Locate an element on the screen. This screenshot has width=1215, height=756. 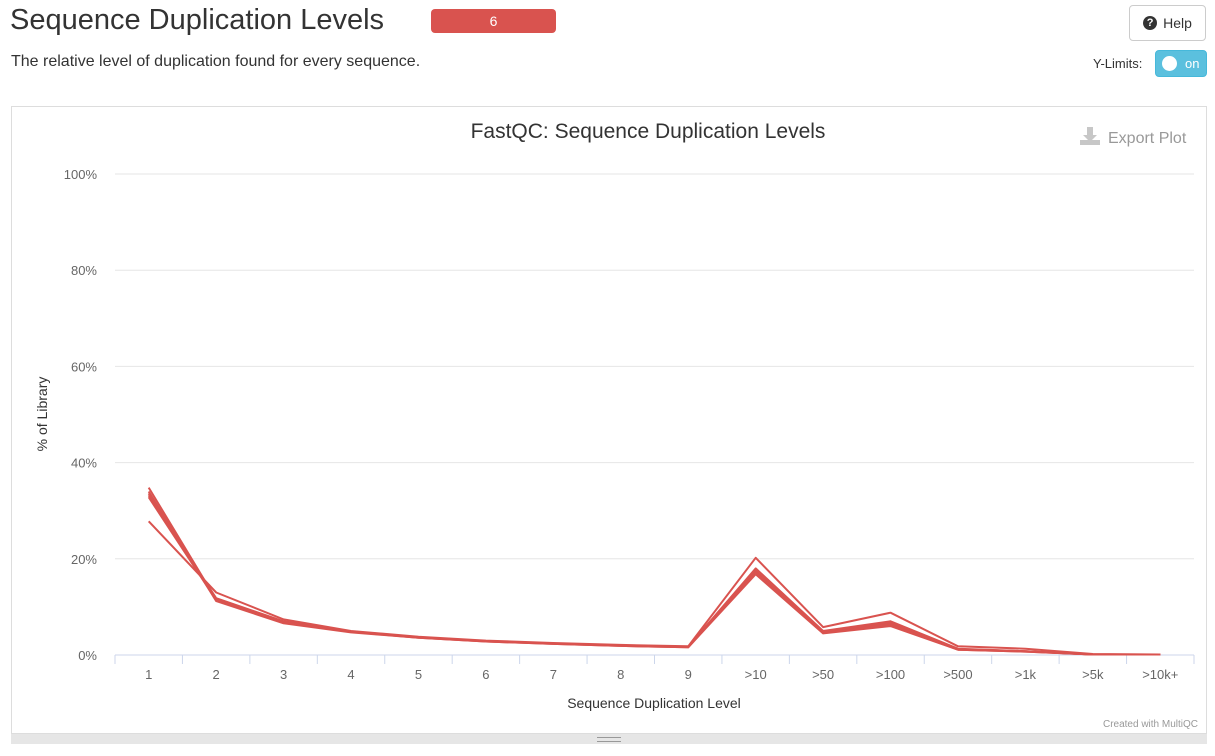
grip-icon is located at coordinates (609, 739).